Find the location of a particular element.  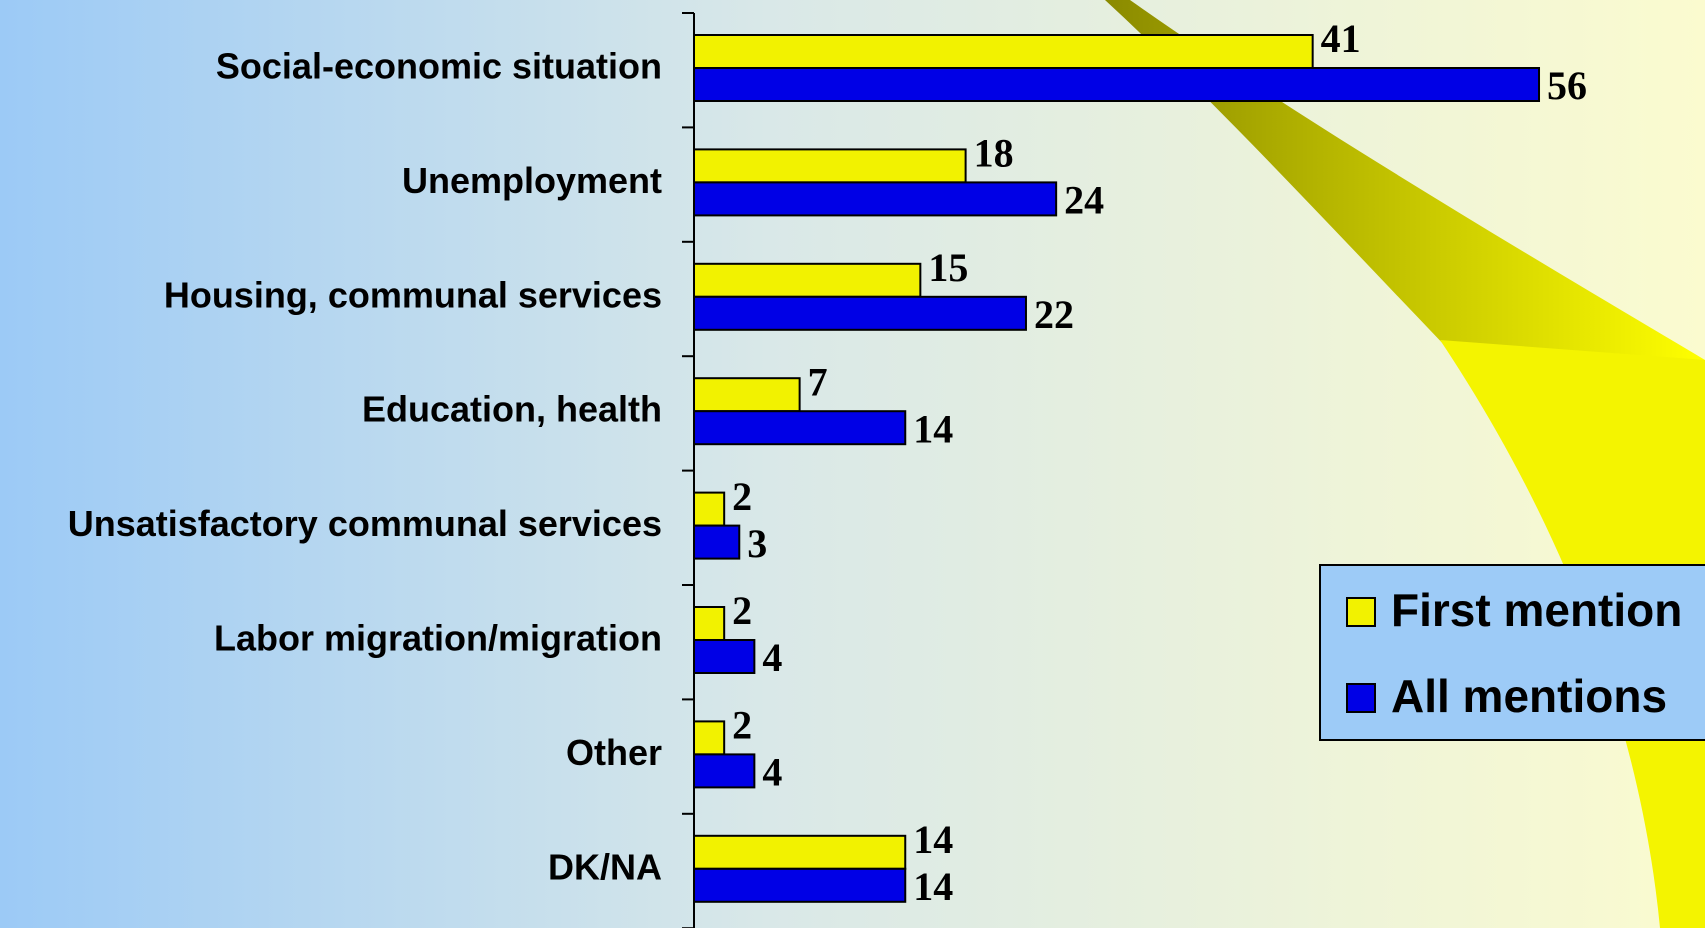

legend-box is located at coordinates (1512, 652).